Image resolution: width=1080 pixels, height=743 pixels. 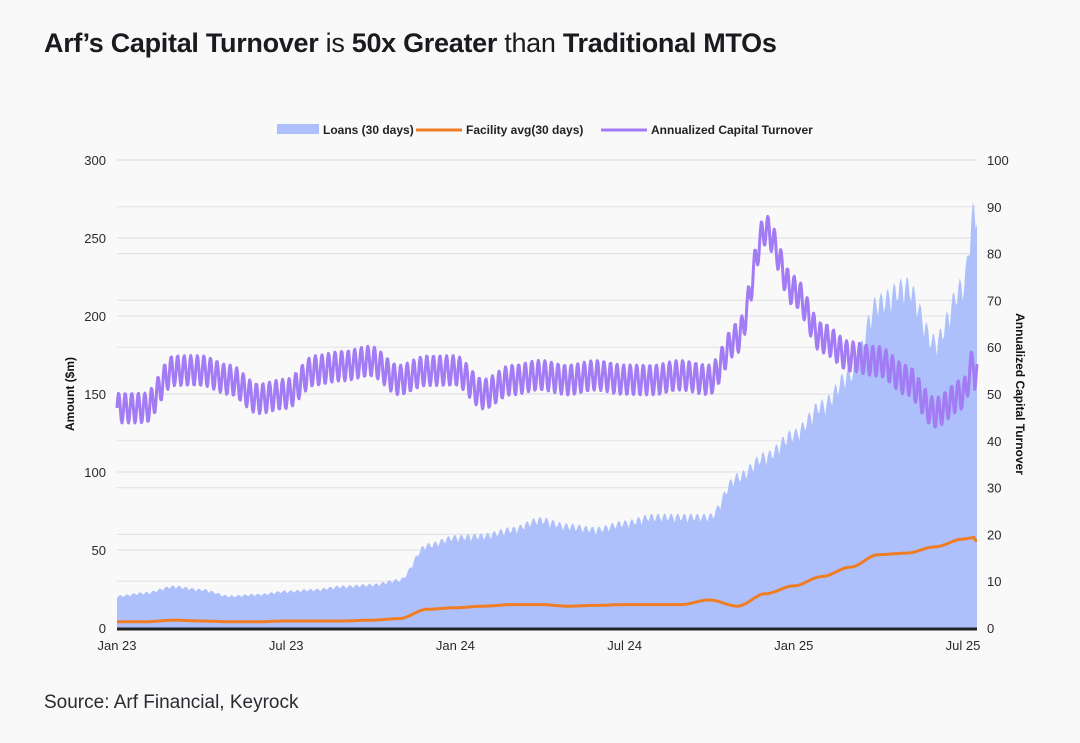 I want to click on y-tick-right: 50, so click(x=994, y=394).